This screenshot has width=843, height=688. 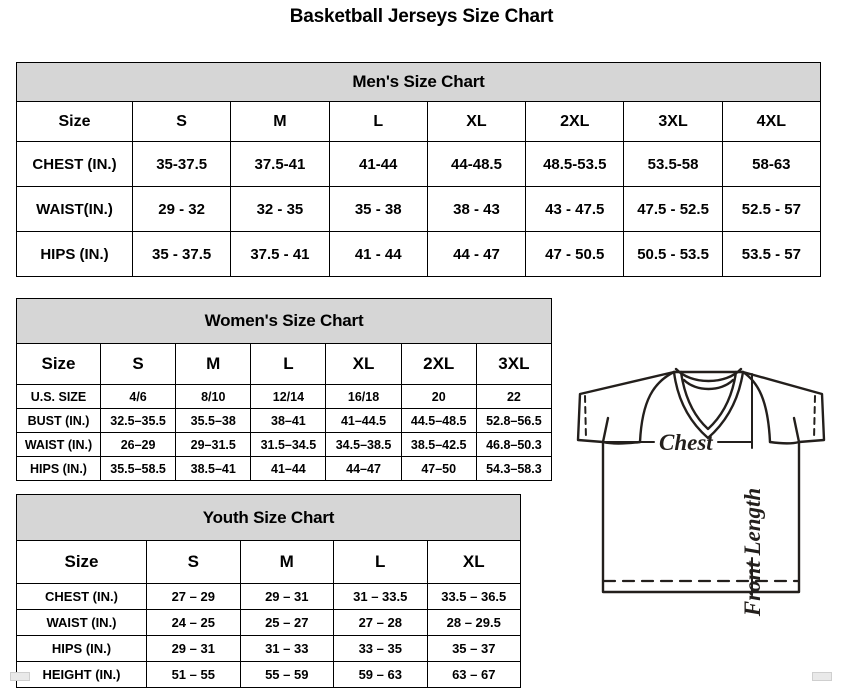 I want to click on womens-row-label-hips: HIPS (IN.), so click(x=58, y=468).